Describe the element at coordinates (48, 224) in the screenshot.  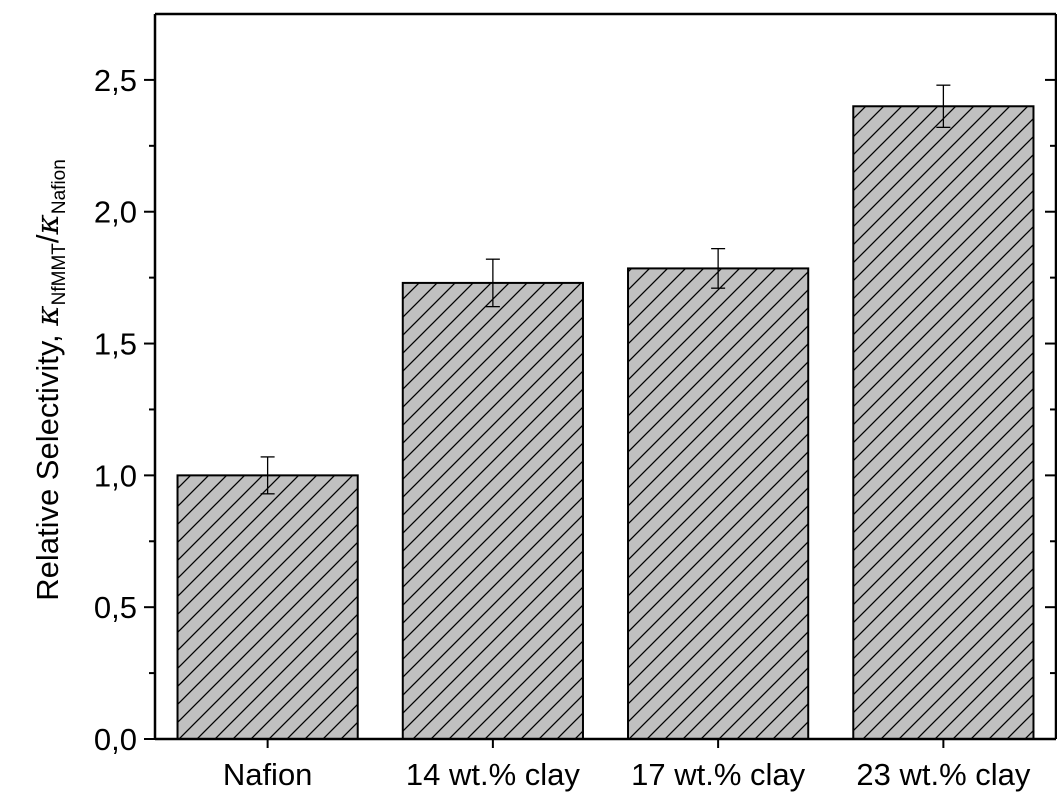
I see `y-axis-title-kappa-2: κ` at that location.